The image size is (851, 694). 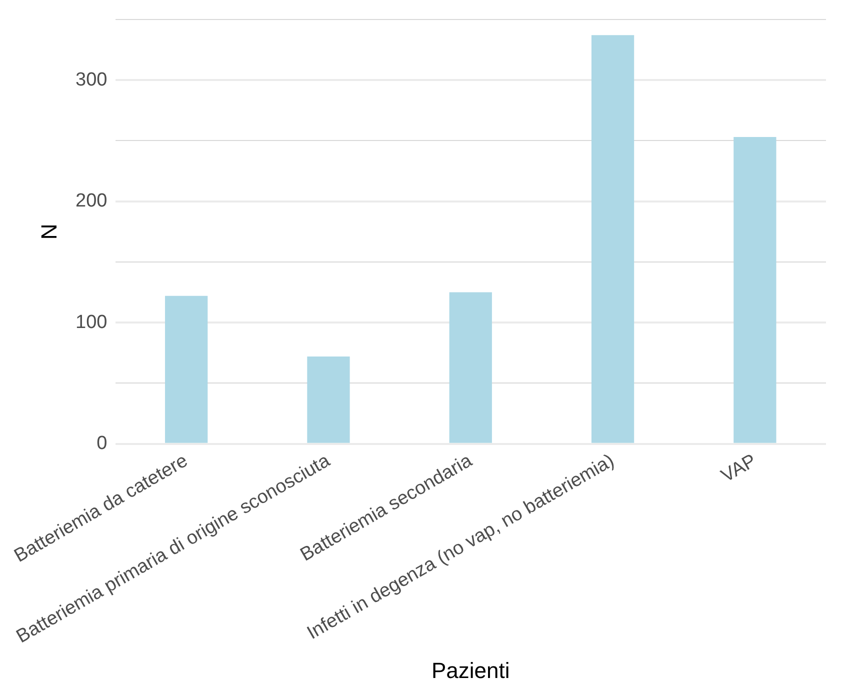 I want to click on y-axis-title: N, so click(x=49, y=232).